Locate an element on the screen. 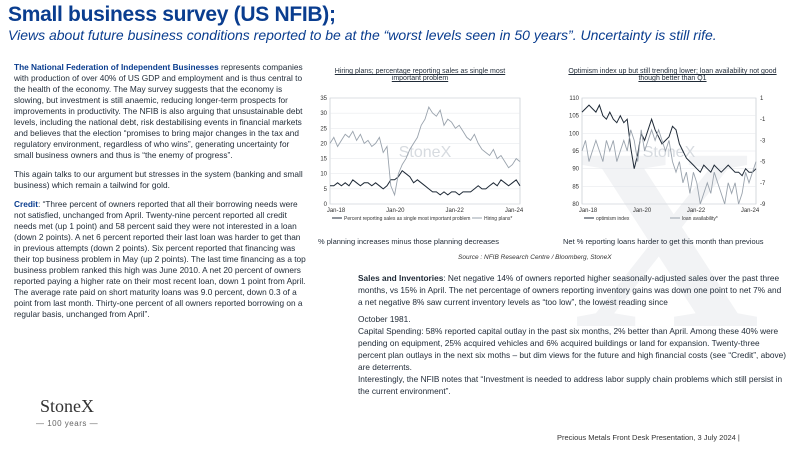 Image resolution: width=800 pixels, height=450 pixels. y-tick-label: 15 is located at coordinates (323, 160).